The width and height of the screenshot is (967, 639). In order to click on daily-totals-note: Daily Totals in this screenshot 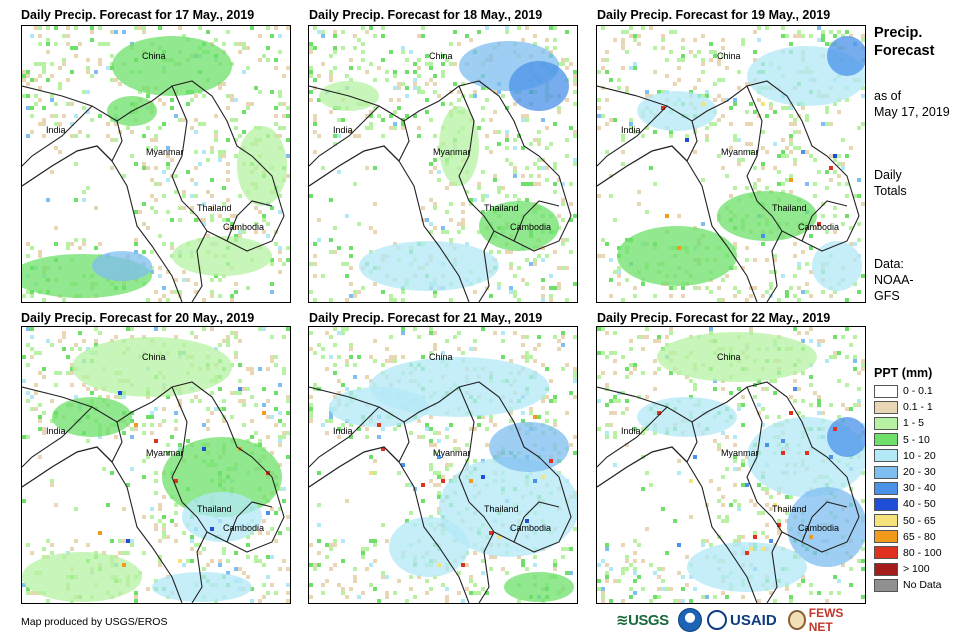, I will do `click(919, 183)`.